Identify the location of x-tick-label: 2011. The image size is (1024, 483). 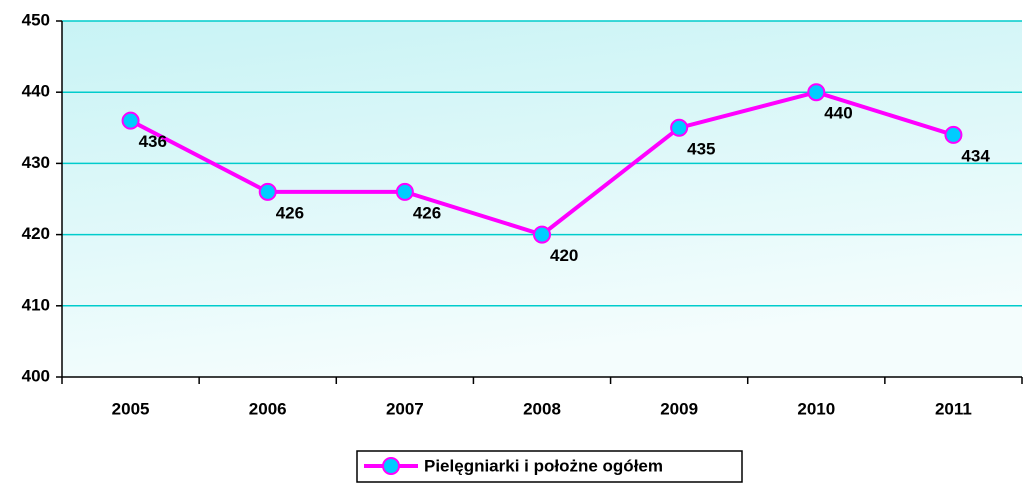
(953, 408).